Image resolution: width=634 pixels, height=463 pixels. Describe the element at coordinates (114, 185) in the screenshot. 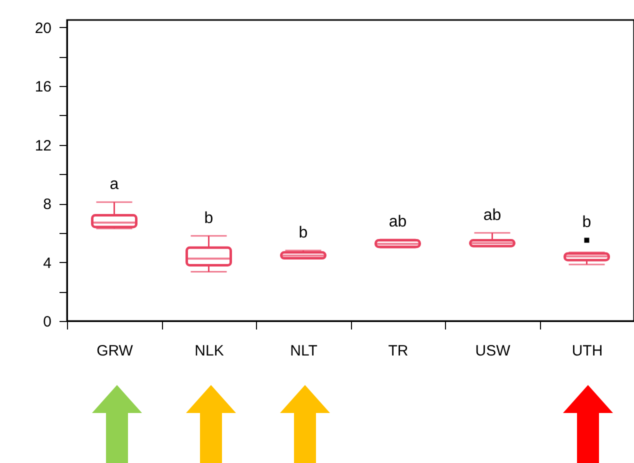

I see `annotation: a` at that location.